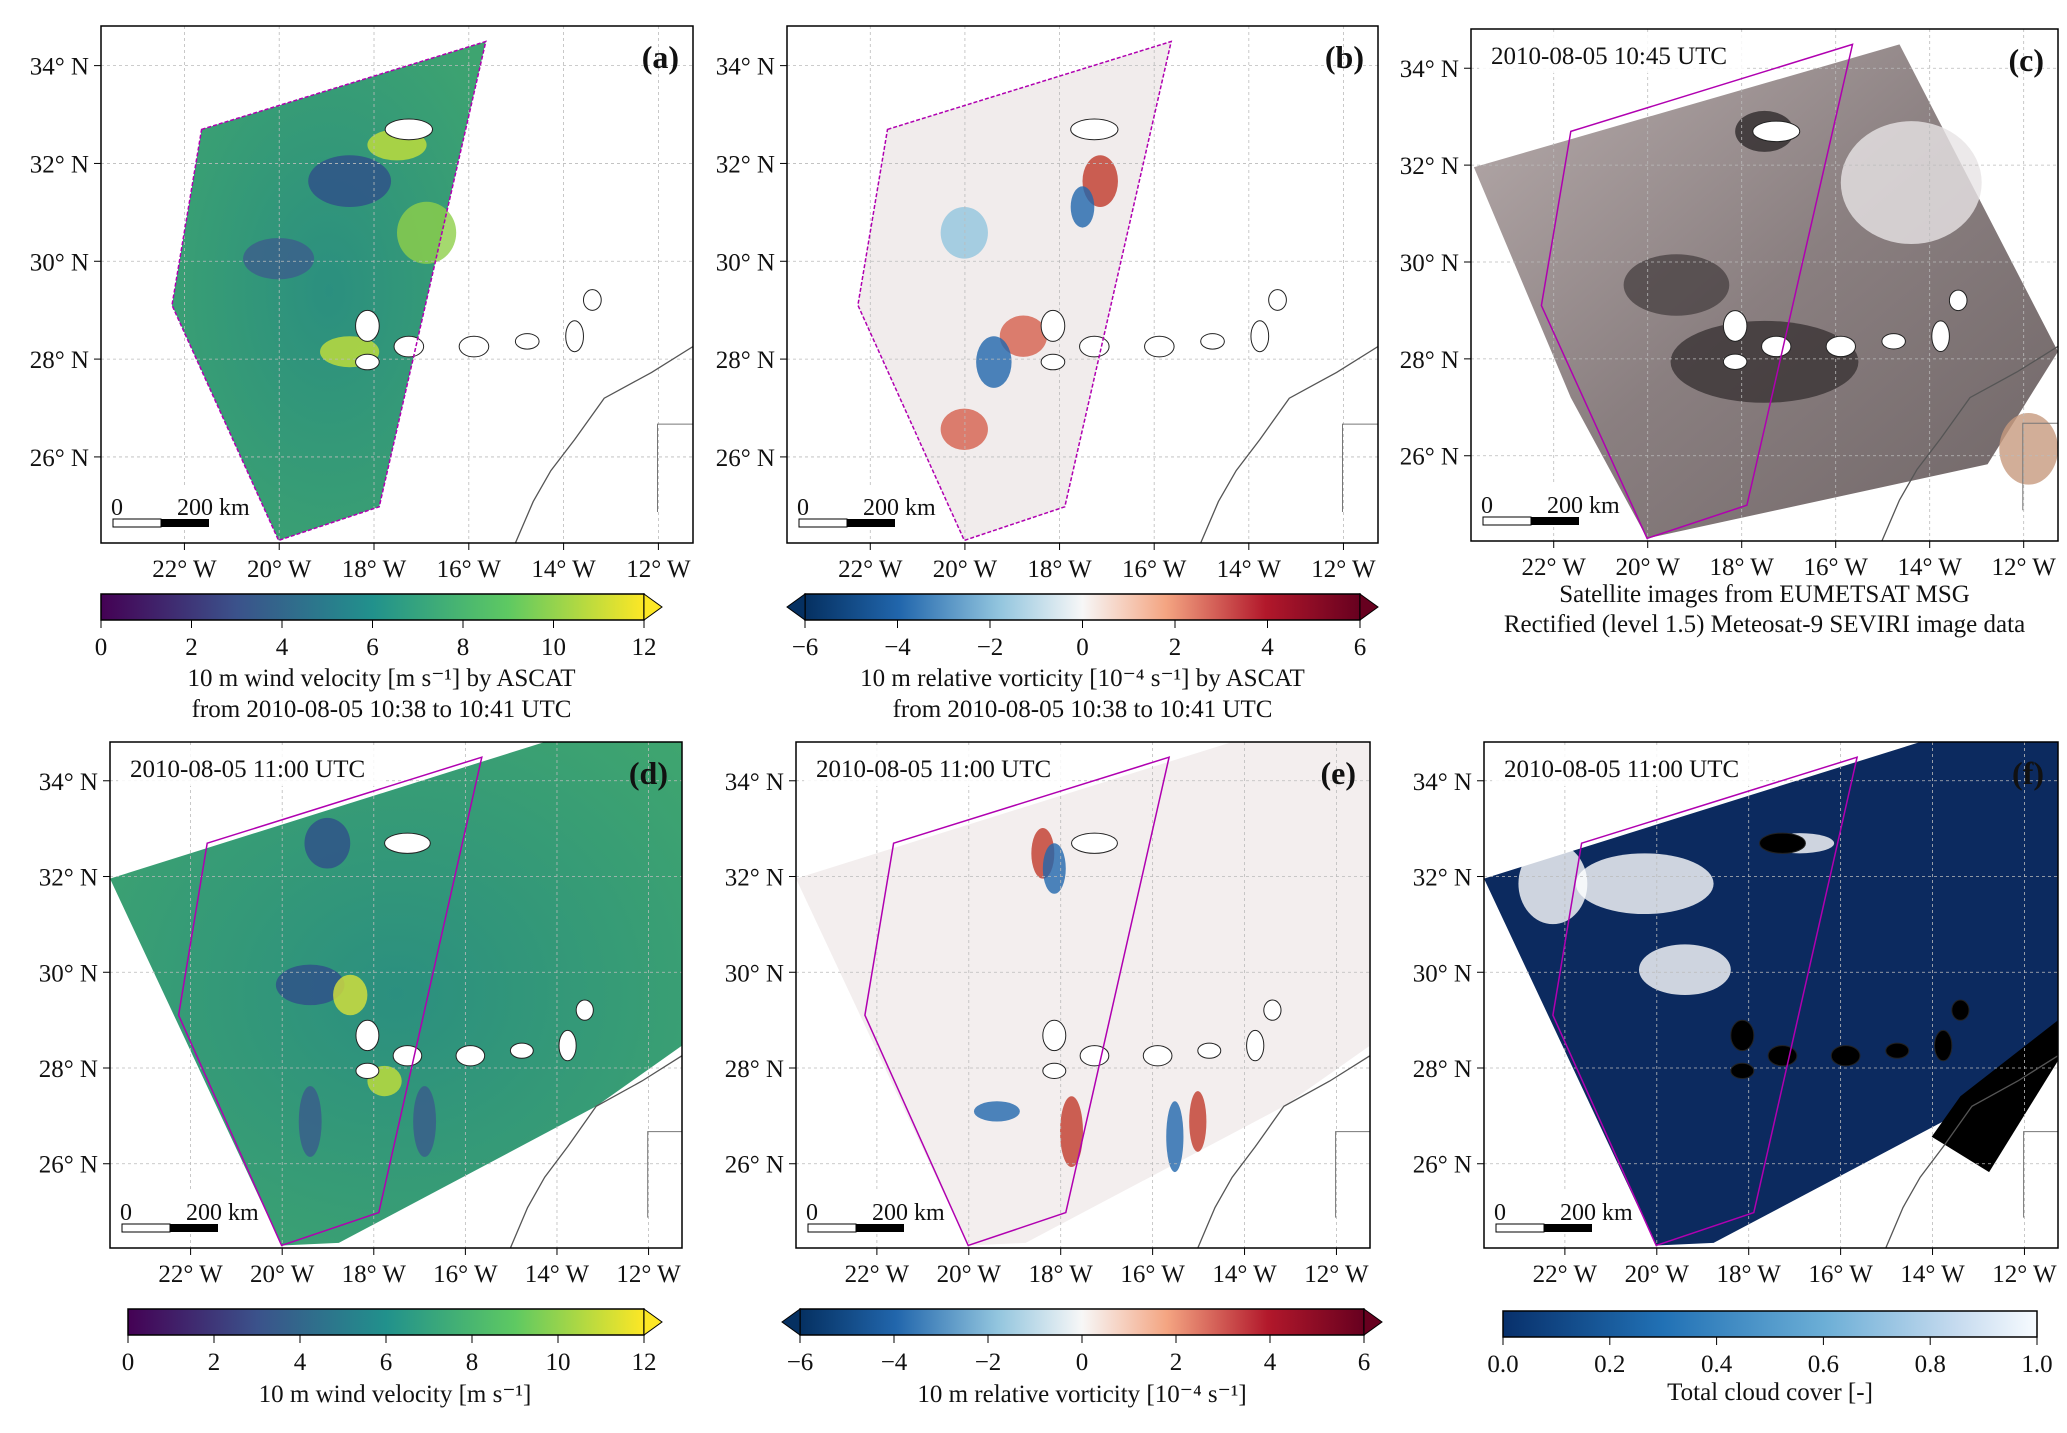 This screenshot has width=2067, height=1433. Describe the element at coordinates (1609, 1364) in the screenshot. I see `colorbar-tick-label: 0.2` at that location.